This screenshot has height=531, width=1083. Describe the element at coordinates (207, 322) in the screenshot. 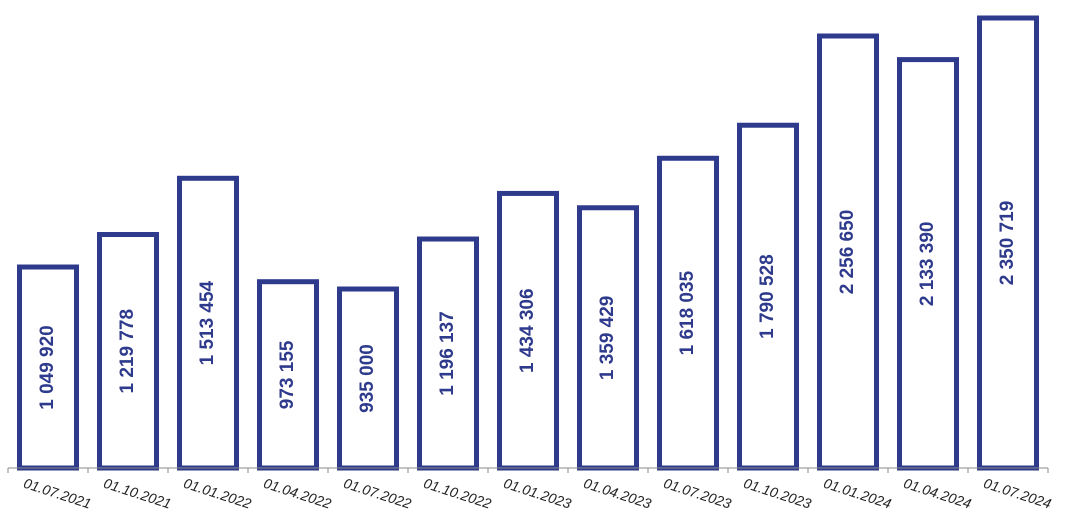

I see `value-label: 1 513 454` at that location.